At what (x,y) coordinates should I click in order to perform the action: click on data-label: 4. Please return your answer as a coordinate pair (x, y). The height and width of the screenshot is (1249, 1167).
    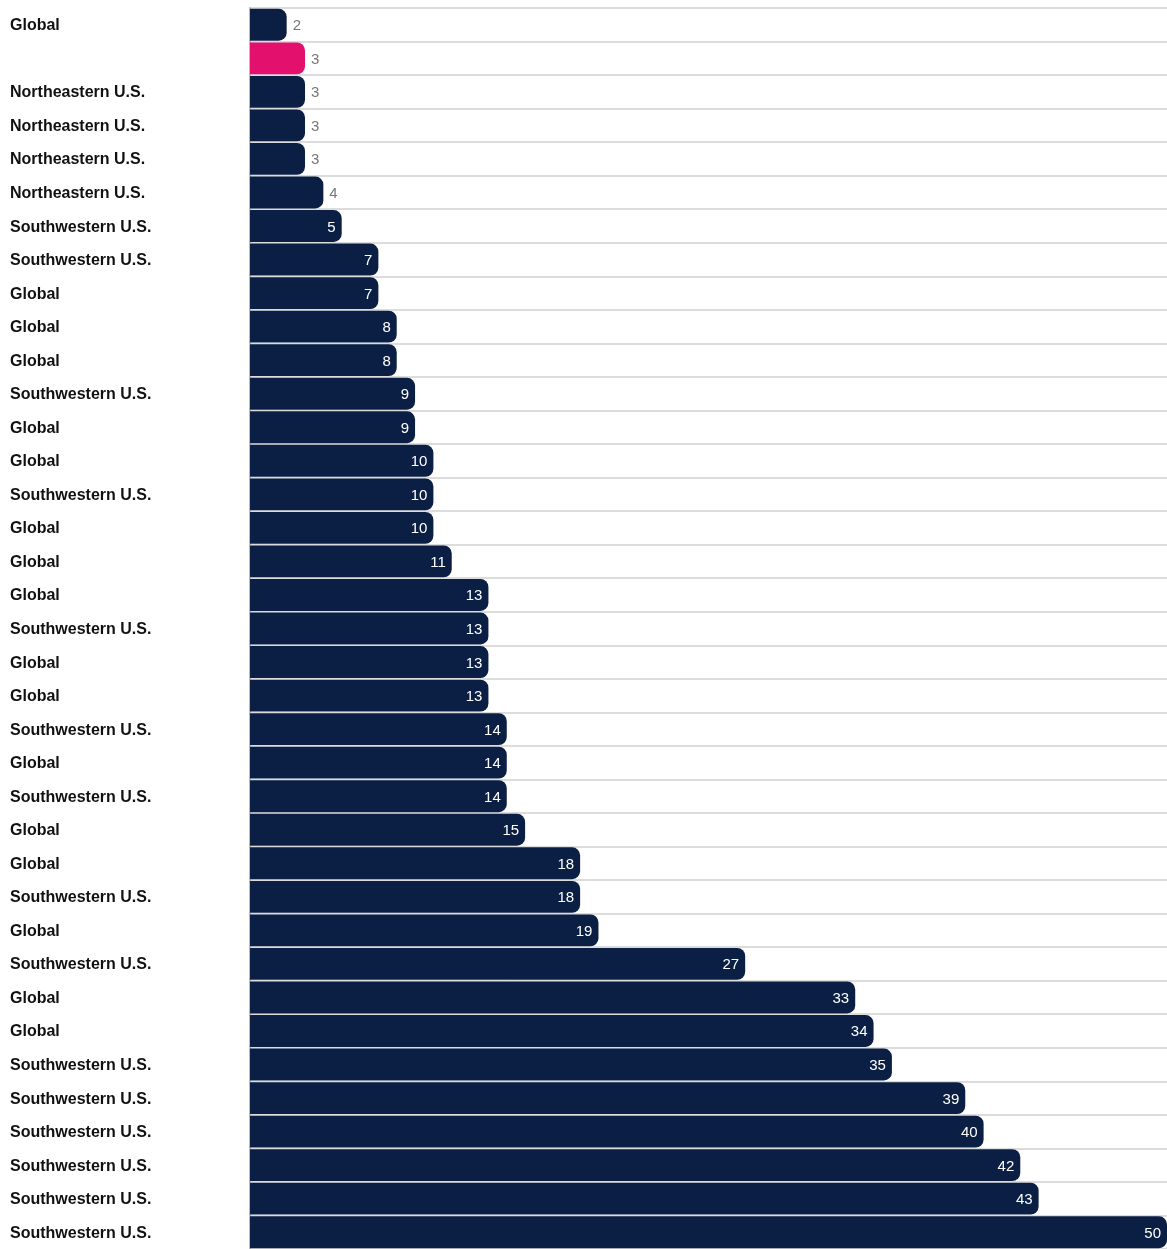
    Looking at the image, I should click on (333, 192).